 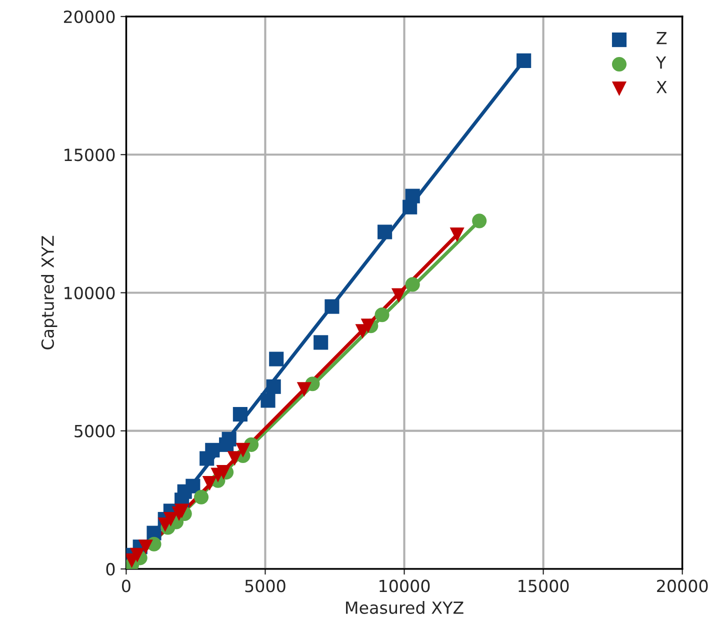 What do you see at coordinates (405, 586) in the screenshot?
I see `x-tick-label: 10000` at bounding box center [405, 586].